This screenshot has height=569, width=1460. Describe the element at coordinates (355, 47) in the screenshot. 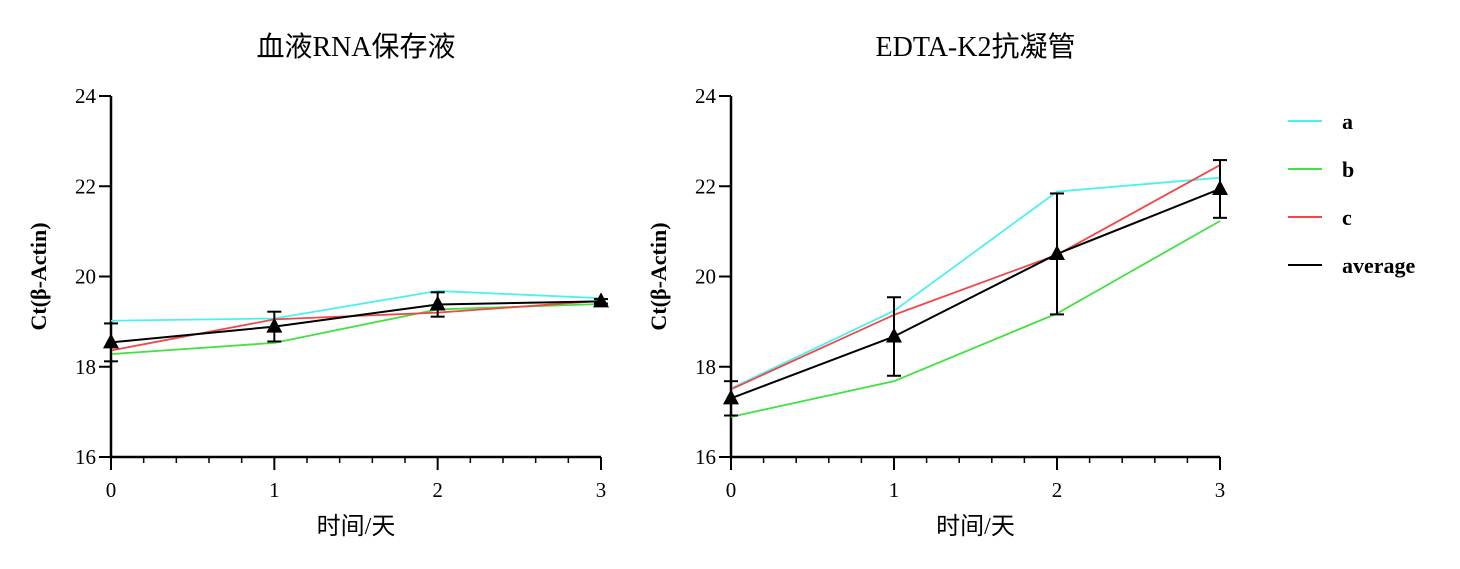

I see `chart-title: 血液RNA保存液` at that location.